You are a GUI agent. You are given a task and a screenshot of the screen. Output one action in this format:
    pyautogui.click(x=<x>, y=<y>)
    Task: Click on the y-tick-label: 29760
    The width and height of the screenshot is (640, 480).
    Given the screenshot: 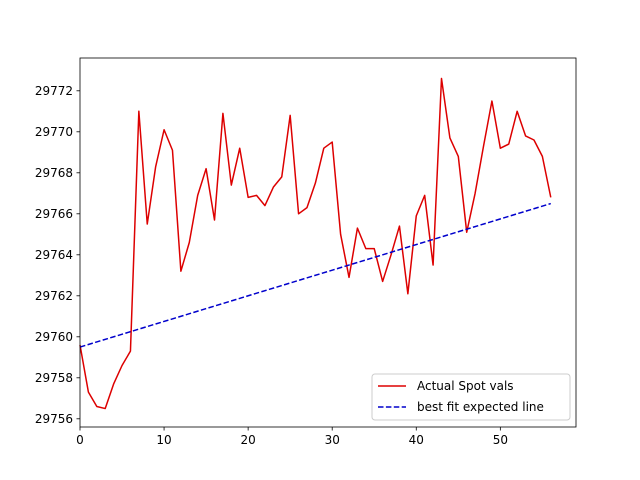 What is the action you would take?
    pyautogui.click(x=54, y=337)
    